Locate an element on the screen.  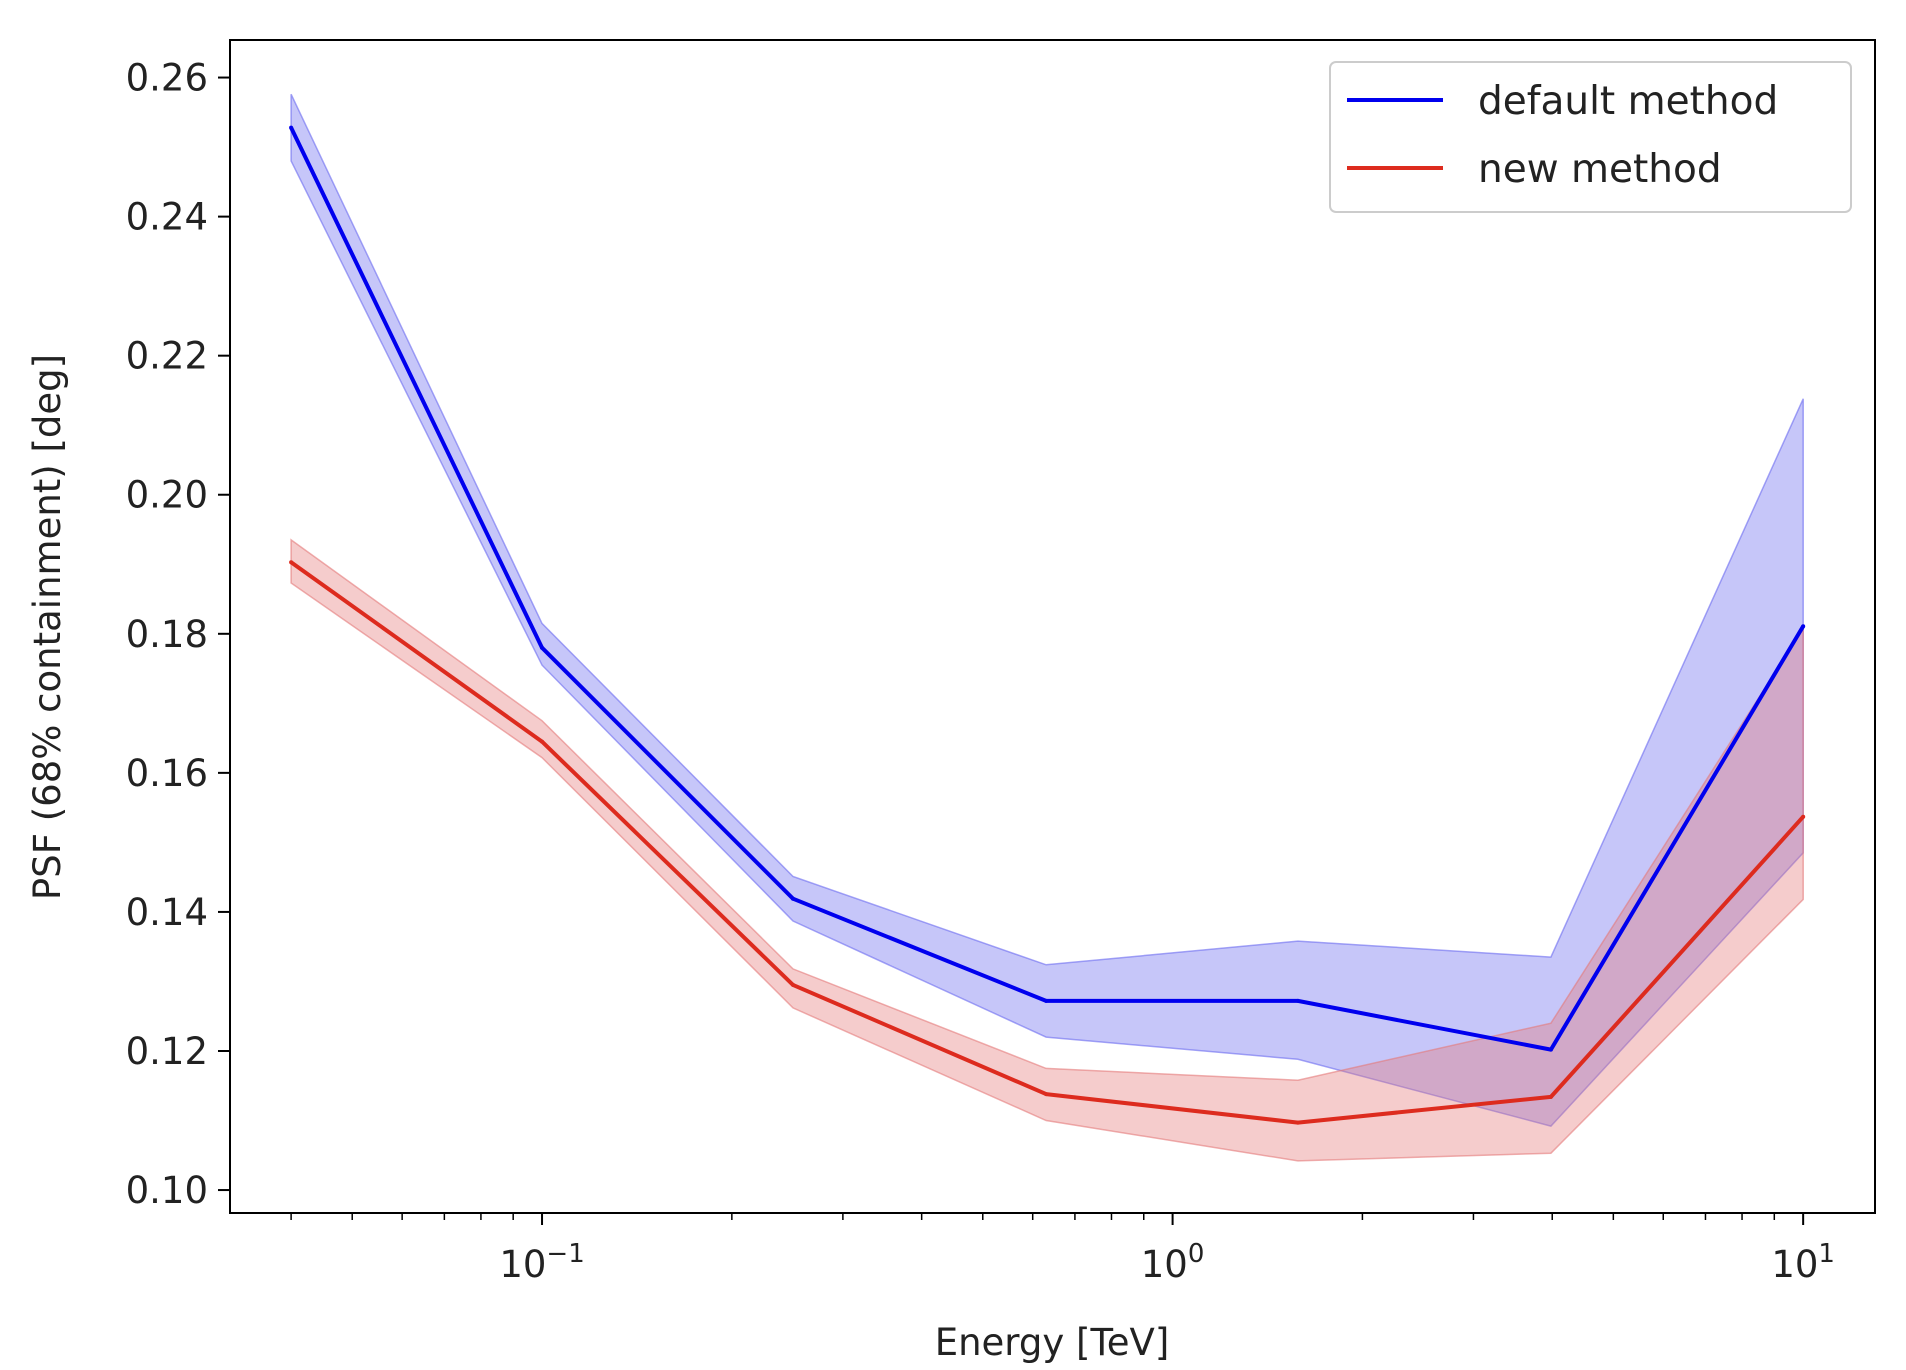
y-tick-label: 0.12 is located at coordinates (167, 1051).